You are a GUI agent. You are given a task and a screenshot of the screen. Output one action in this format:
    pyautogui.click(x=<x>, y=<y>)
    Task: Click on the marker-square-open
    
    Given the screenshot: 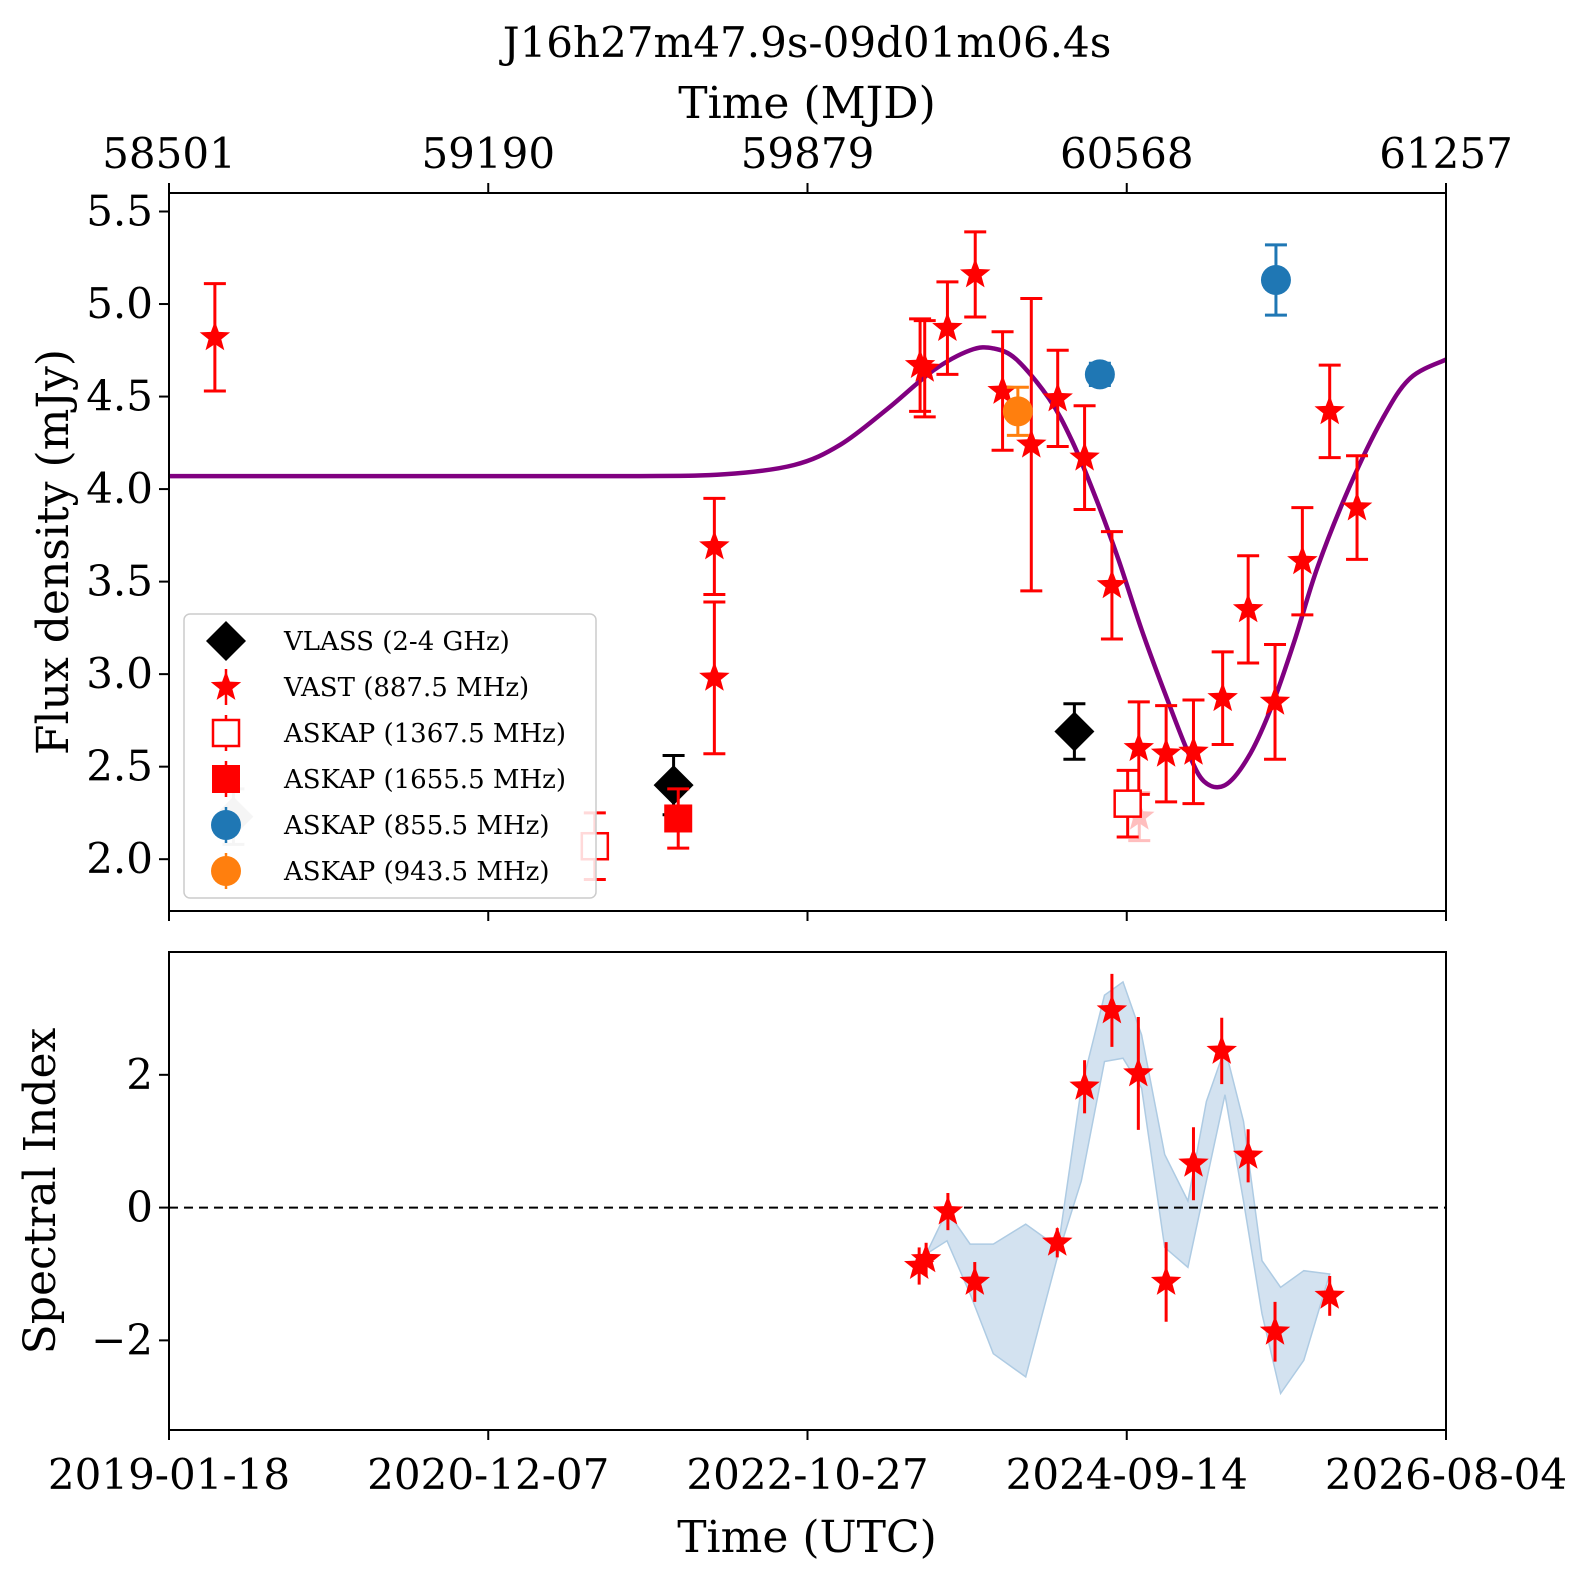 What is the action you would take?
    pyautogui.click(x=1127, y=803)
    